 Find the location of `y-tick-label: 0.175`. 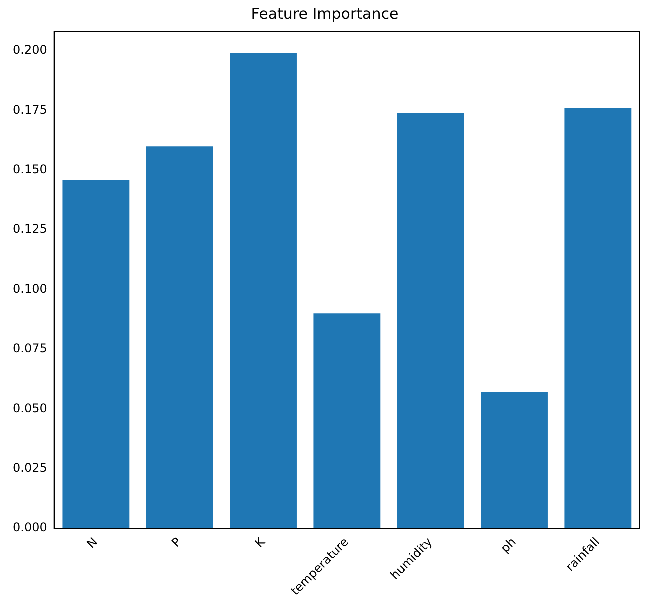

y-tick-label: 0.175 is located at coordinates (30, 109).